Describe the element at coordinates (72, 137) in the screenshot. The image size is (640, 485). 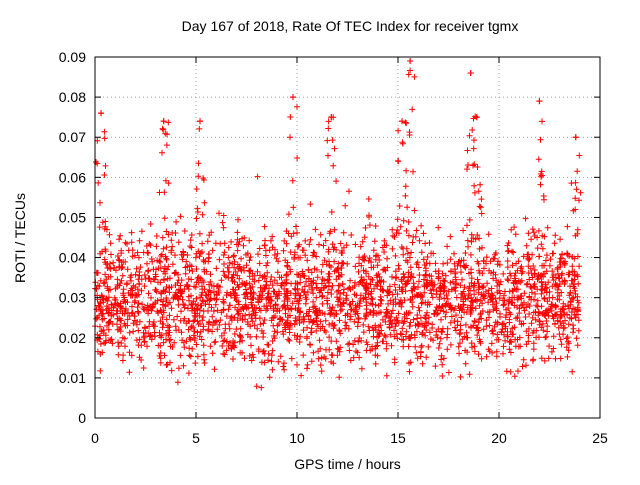
I see `y-tick-label: 0.07` at that location.